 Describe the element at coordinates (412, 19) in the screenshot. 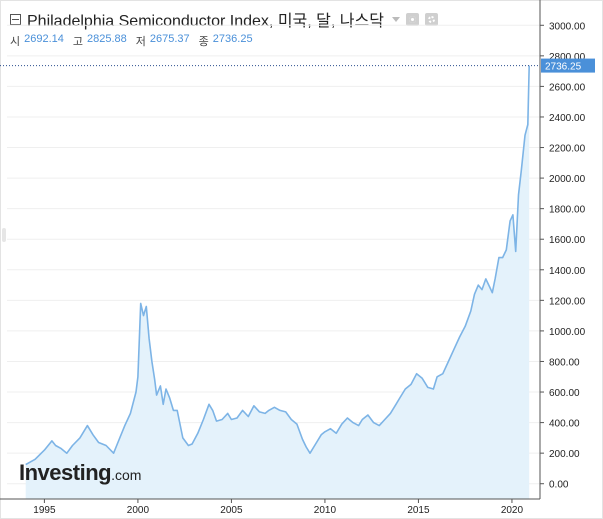

I see `eye-icon` at that location.